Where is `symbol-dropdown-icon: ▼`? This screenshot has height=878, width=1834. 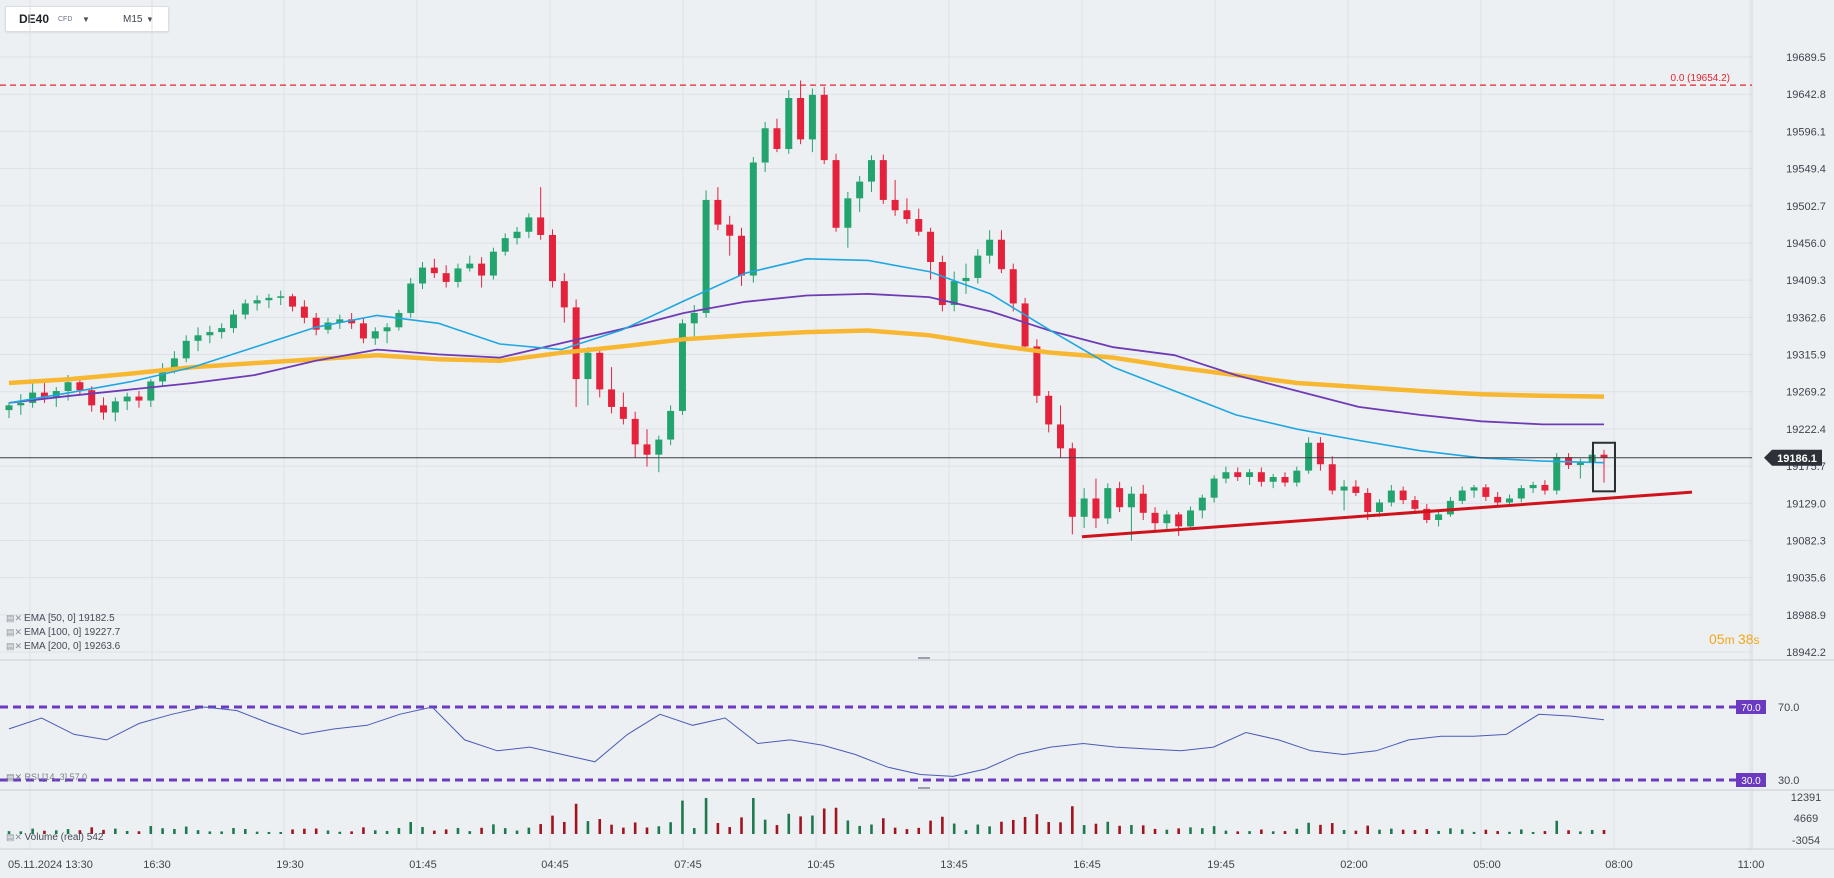 symbol-dropdown-icon: ▼ is located at coordinates (86, 19).